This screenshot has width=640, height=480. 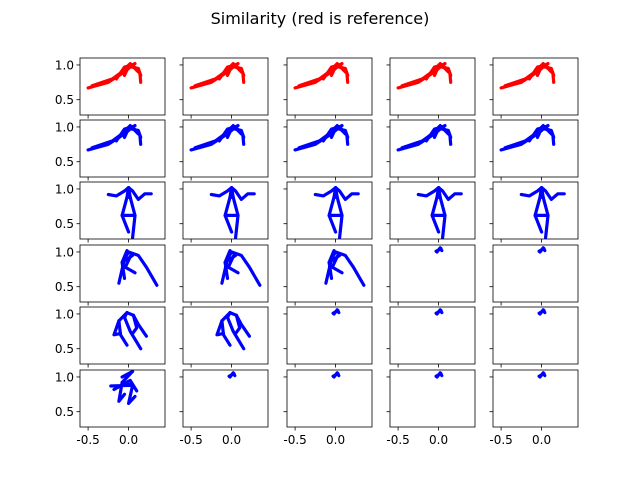 What do you see at coordinates (534, 150) in the screenshot?
I see `panel-r1-c4` at bounding box center [534, 150].